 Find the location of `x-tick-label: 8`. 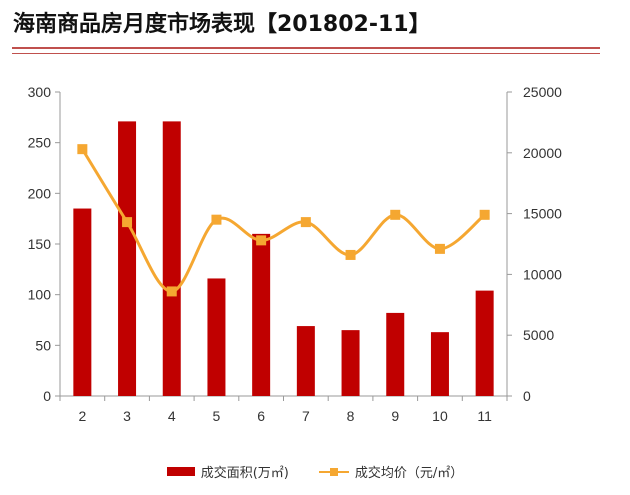

x-tick-label: 8 is located at coordinates (351, 416).